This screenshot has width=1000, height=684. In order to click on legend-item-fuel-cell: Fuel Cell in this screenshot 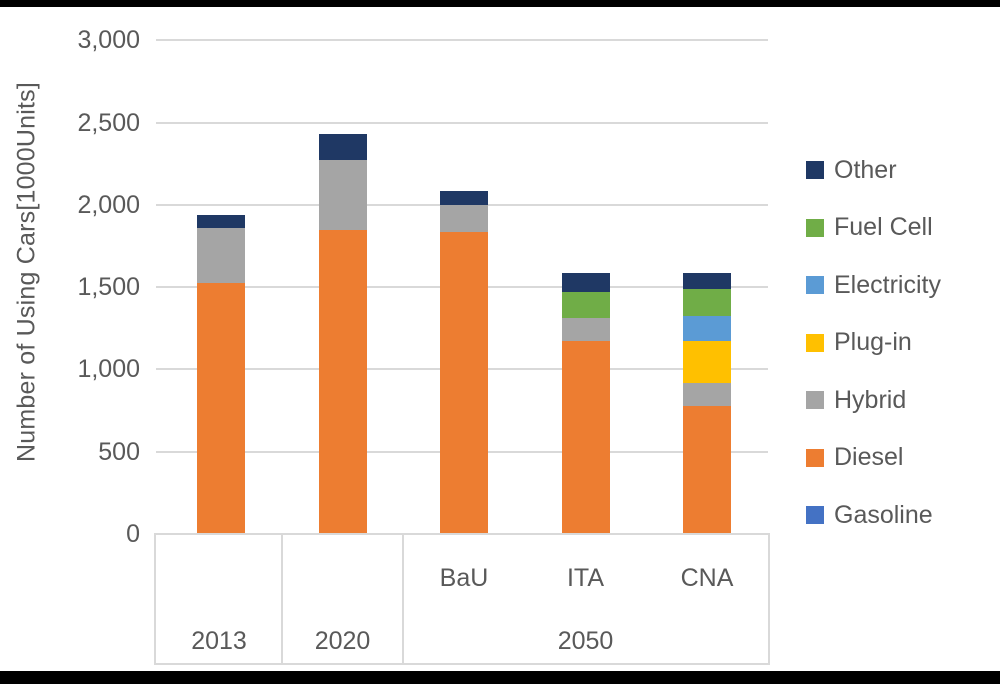, I will do `click(869, 228)`.